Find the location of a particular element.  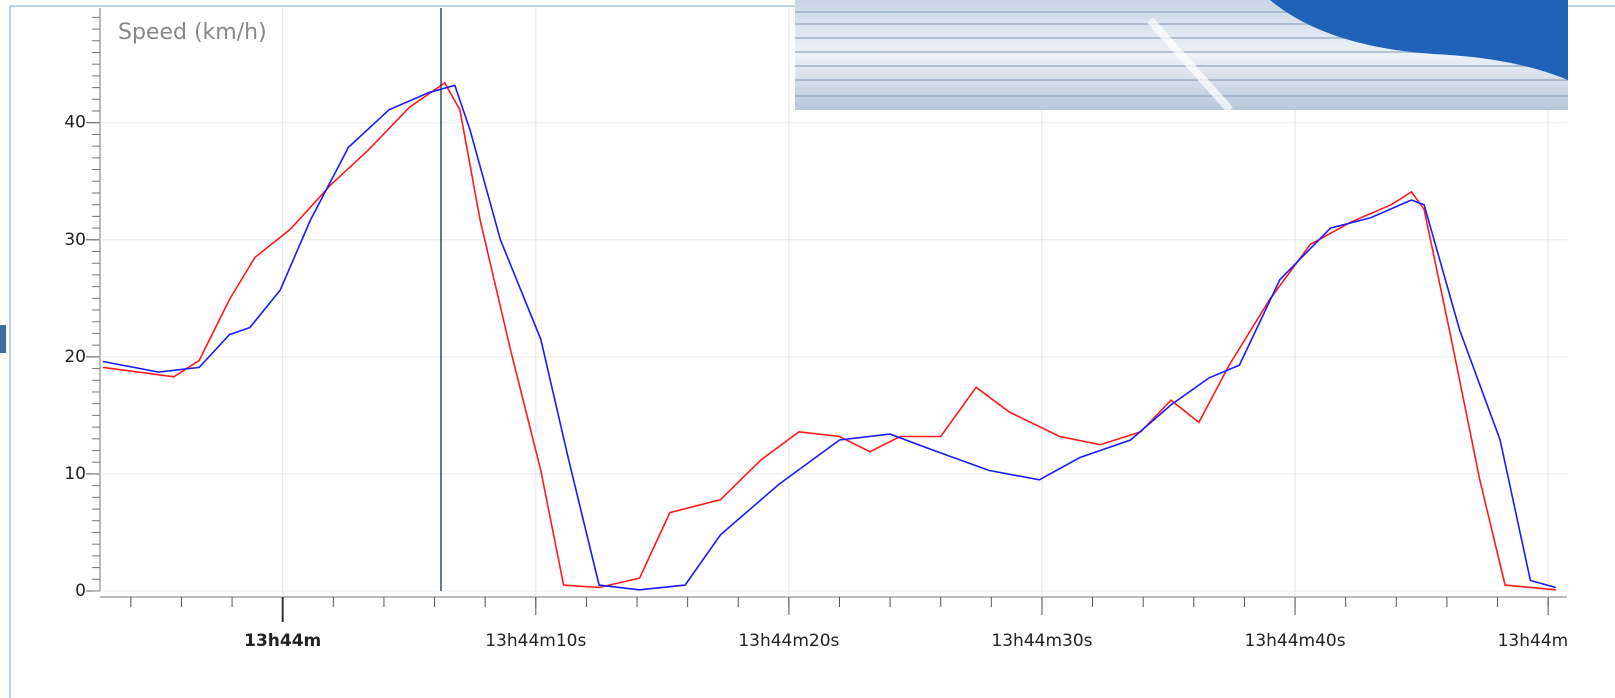

x-tick-label: 13h44m50s is located at coordinates (1548, 641).